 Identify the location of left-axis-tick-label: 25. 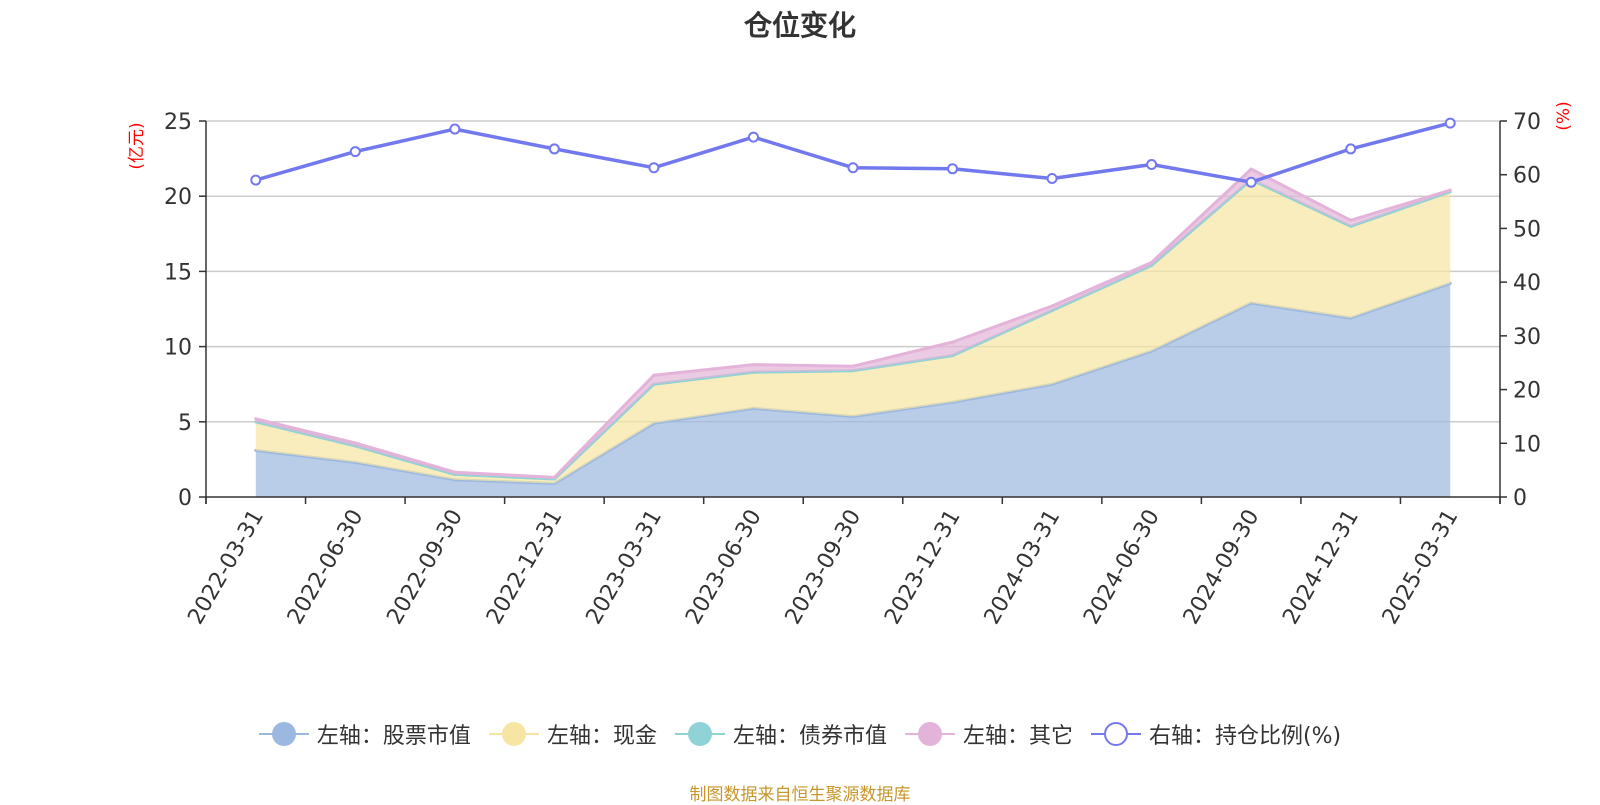
(178, 122).